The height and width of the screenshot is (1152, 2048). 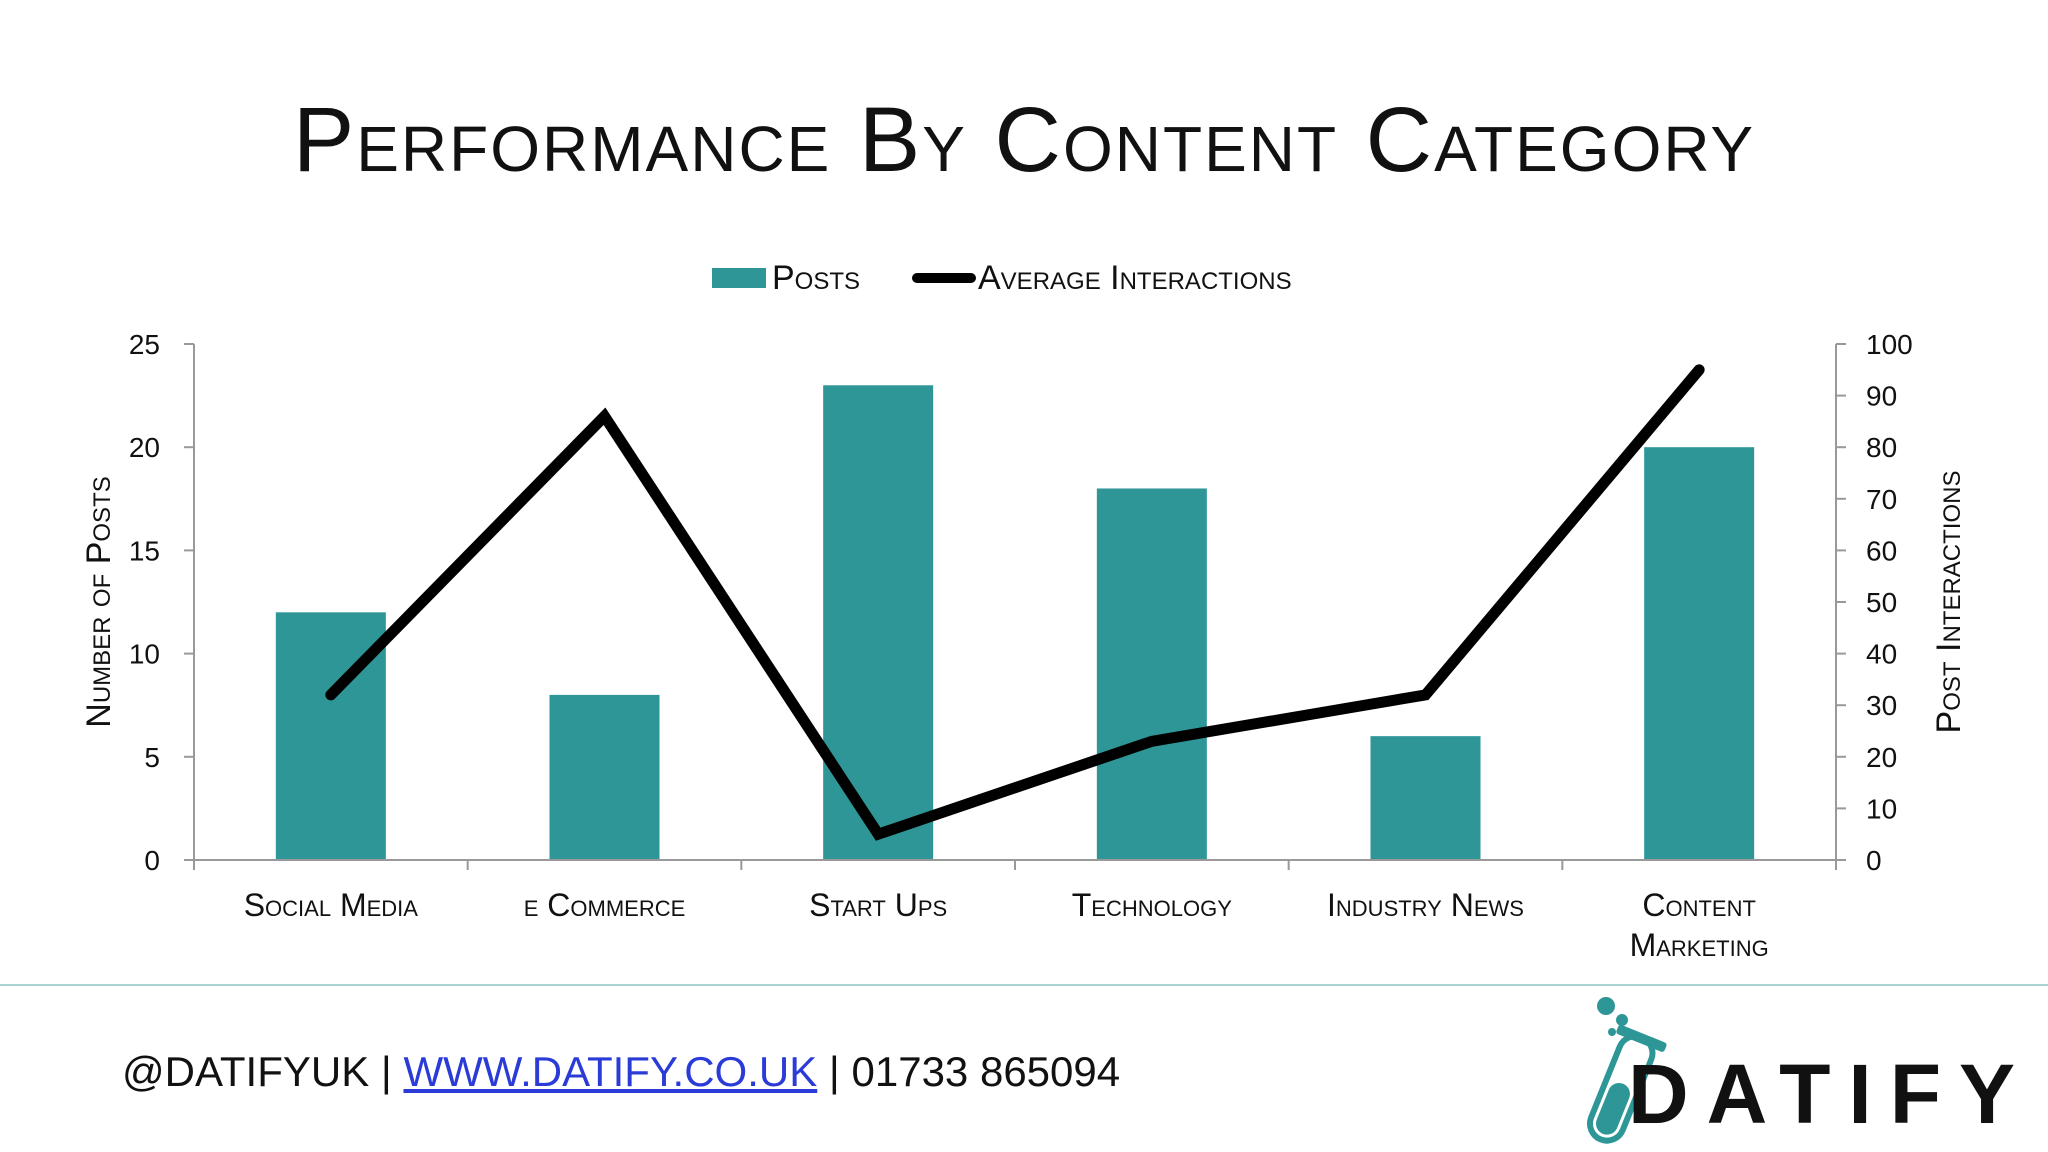 What do you see at coordinates (604, 777) in the screenshot?
I see `bar-e-commerce` at bounding box center [604, 777].